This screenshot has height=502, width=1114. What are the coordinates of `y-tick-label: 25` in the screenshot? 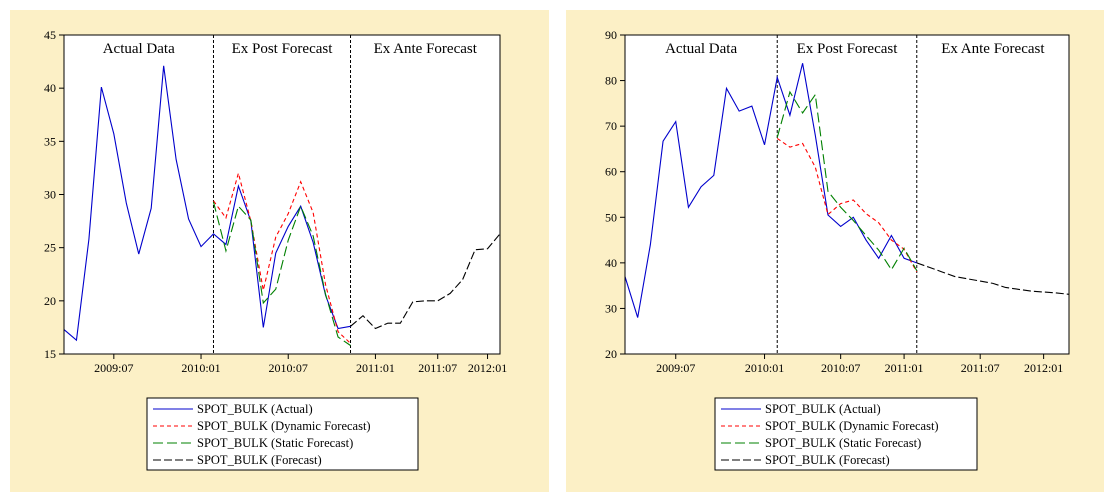 It's located at (50, 248).